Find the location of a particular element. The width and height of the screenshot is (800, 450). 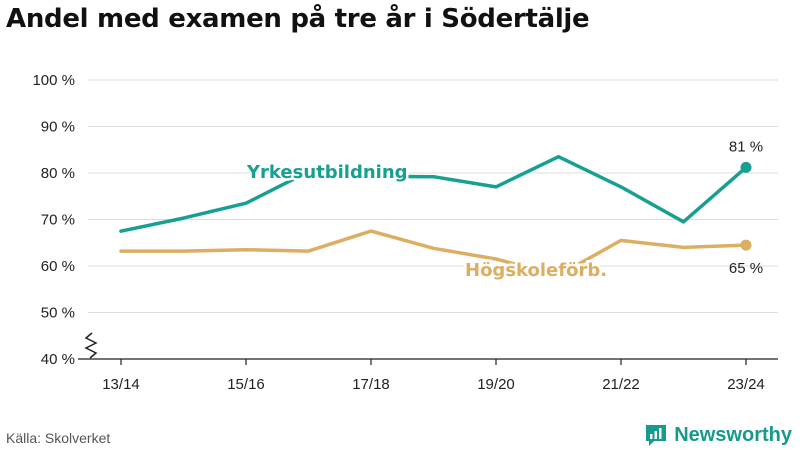

y-tick-label: 40 % is located at coordinates (58, 359).